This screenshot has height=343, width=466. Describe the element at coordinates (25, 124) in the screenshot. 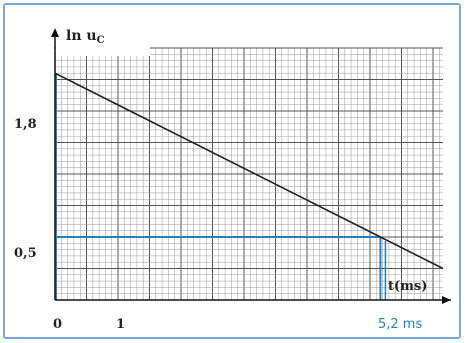

I see `y-tick-label-1-8: 1,8` at that location.